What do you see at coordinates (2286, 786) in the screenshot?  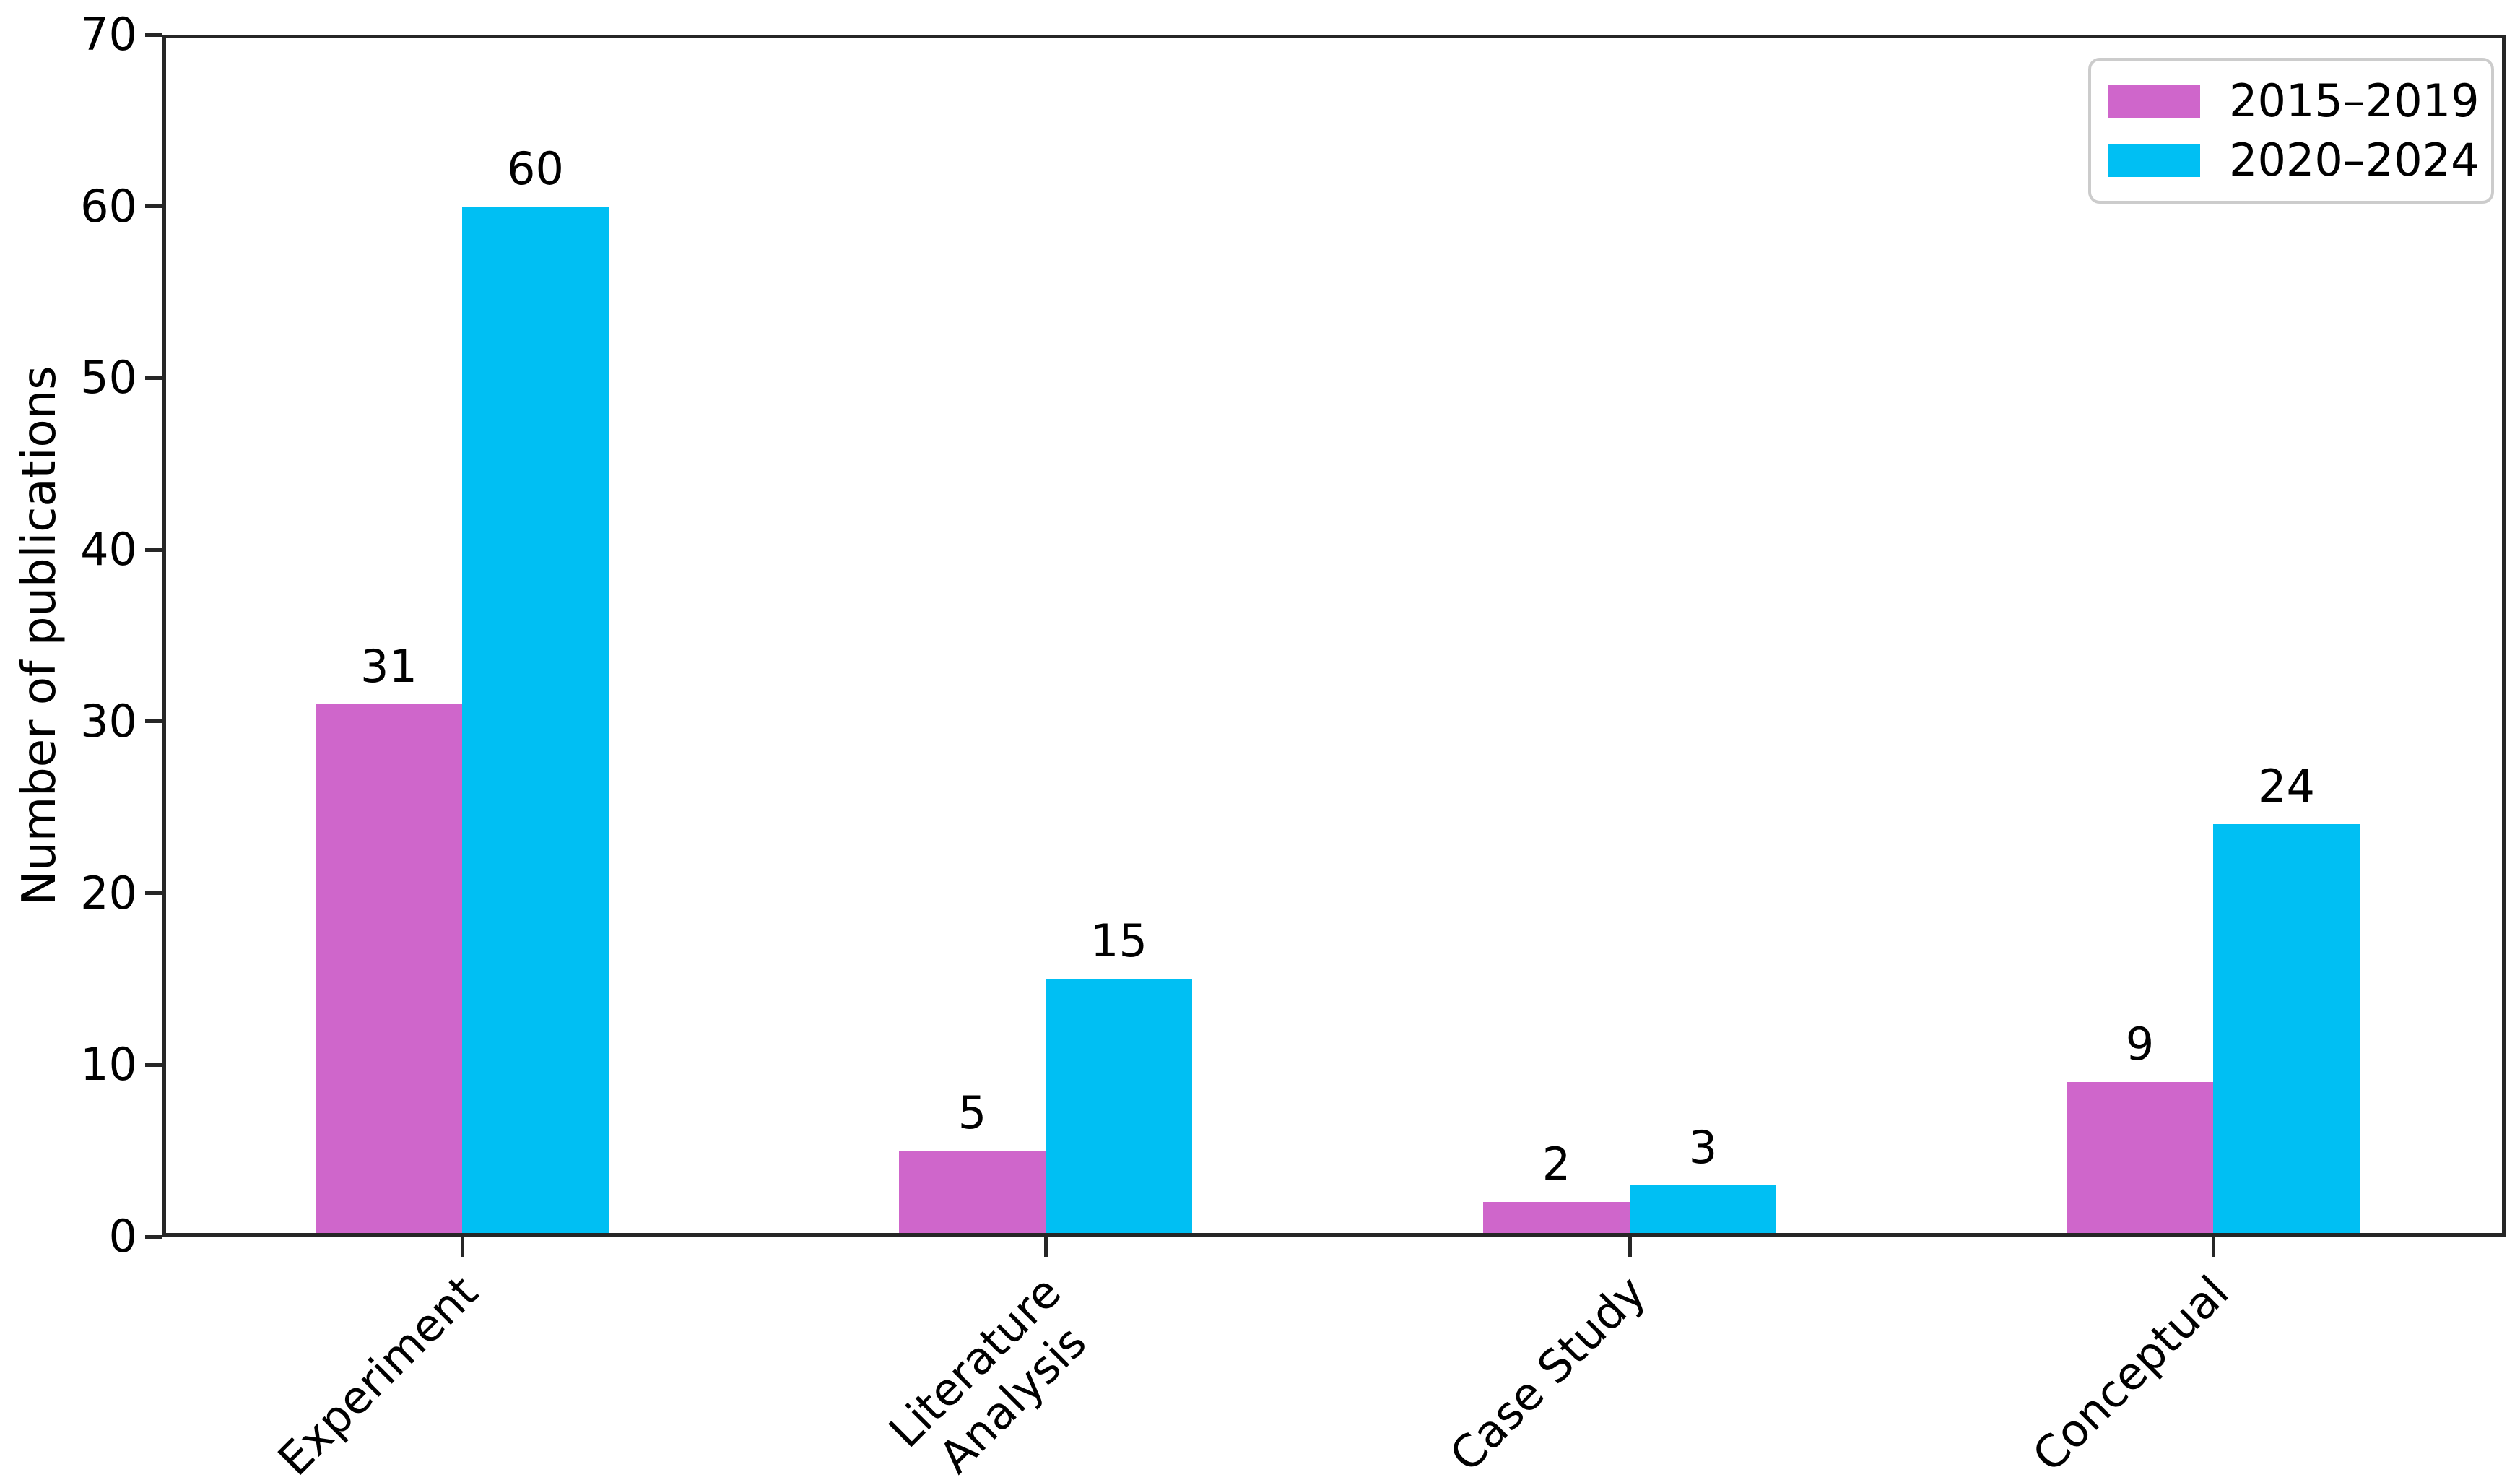 I see `bar-value-label: 24` at bounding box center [2286, 786].